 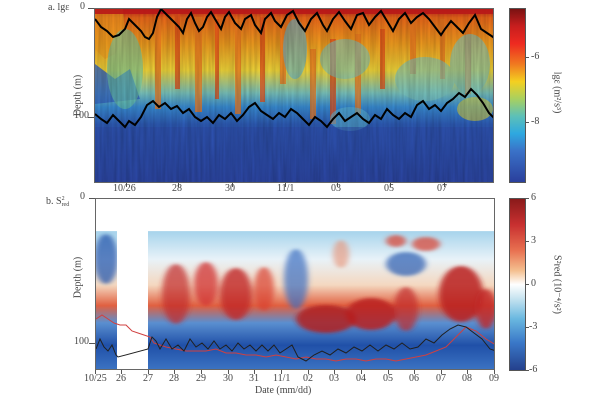 What do you see at coordinates (78, 95) in the screenshot?
I see `panel-a-ylabel: Depth (m)` at bounding box center [78, 95].